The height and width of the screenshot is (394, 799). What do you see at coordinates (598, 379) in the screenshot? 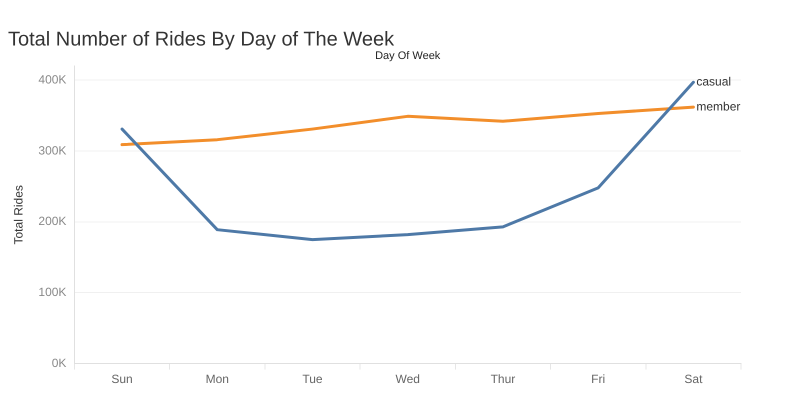
I see `x-tick-label: Fri` at bounding box center [598, 379].